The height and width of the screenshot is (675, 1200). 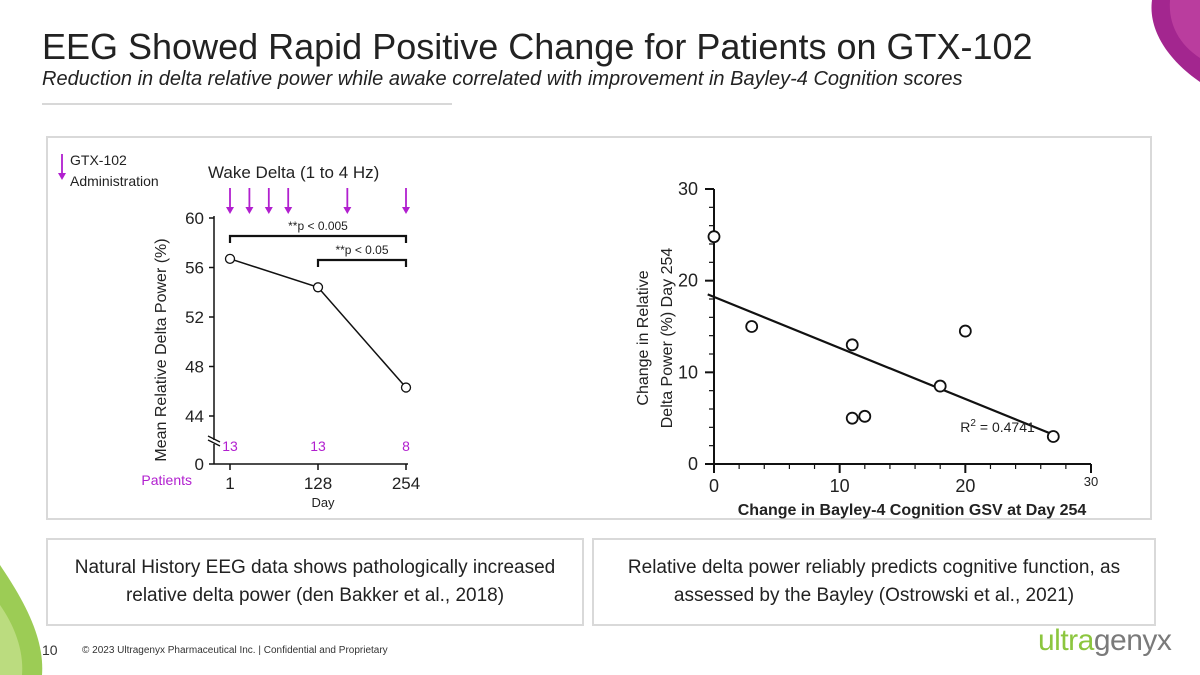 I want to click on corner-decoration-top, so click(x=1175, y=41).